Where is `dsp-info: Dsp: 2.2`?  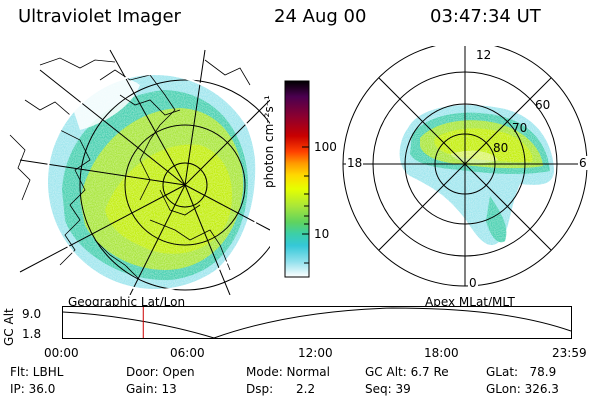
dsp-info: Dsp: 2.2 is located at coordinates (281, 389).